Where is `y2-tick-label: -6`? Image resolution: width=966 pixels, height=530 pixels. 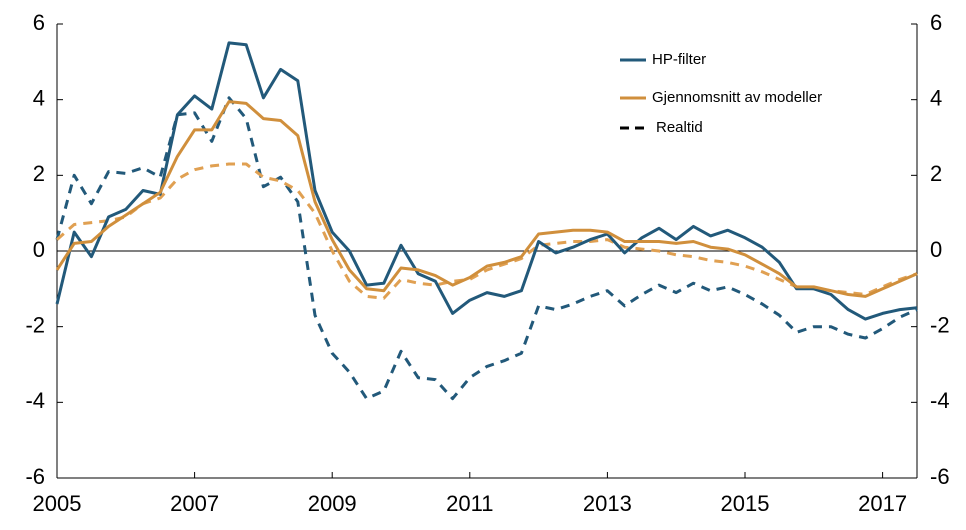 y2-tick-label: -6 is located at coordinates (940, 476).